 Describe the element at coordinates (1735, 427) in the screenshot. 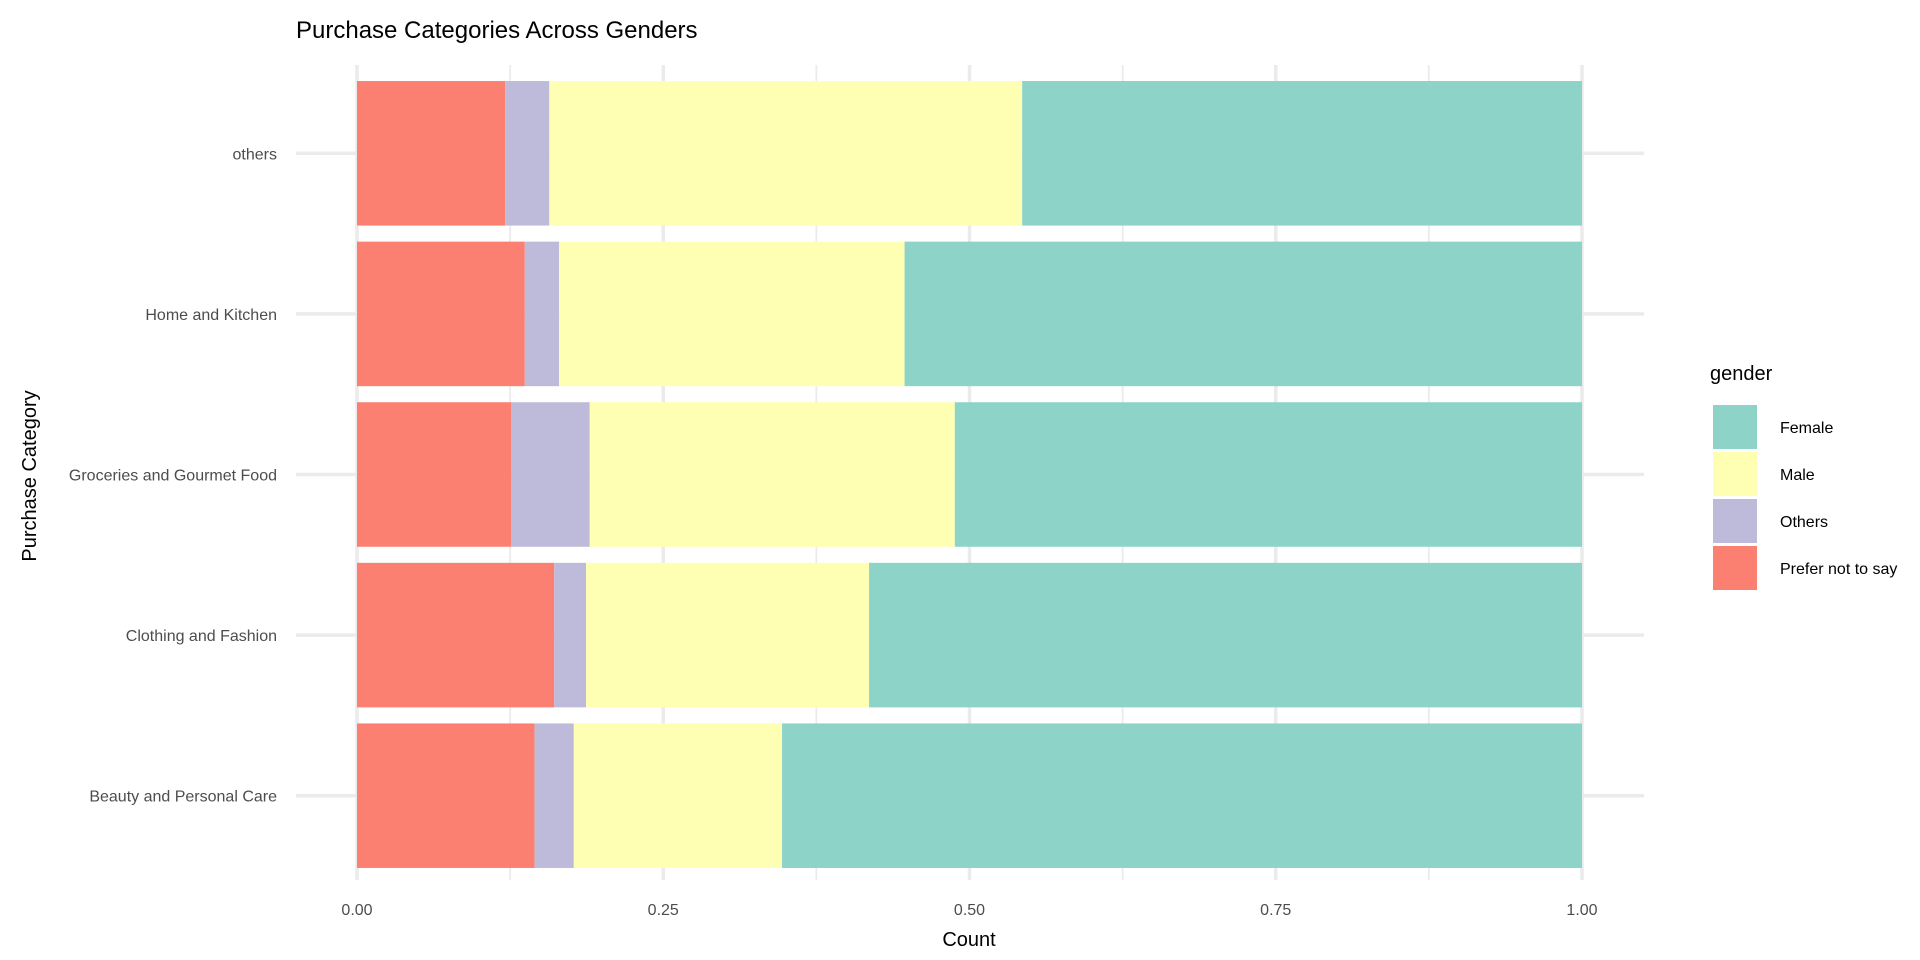

I see `legend-swatch-female` at that location.